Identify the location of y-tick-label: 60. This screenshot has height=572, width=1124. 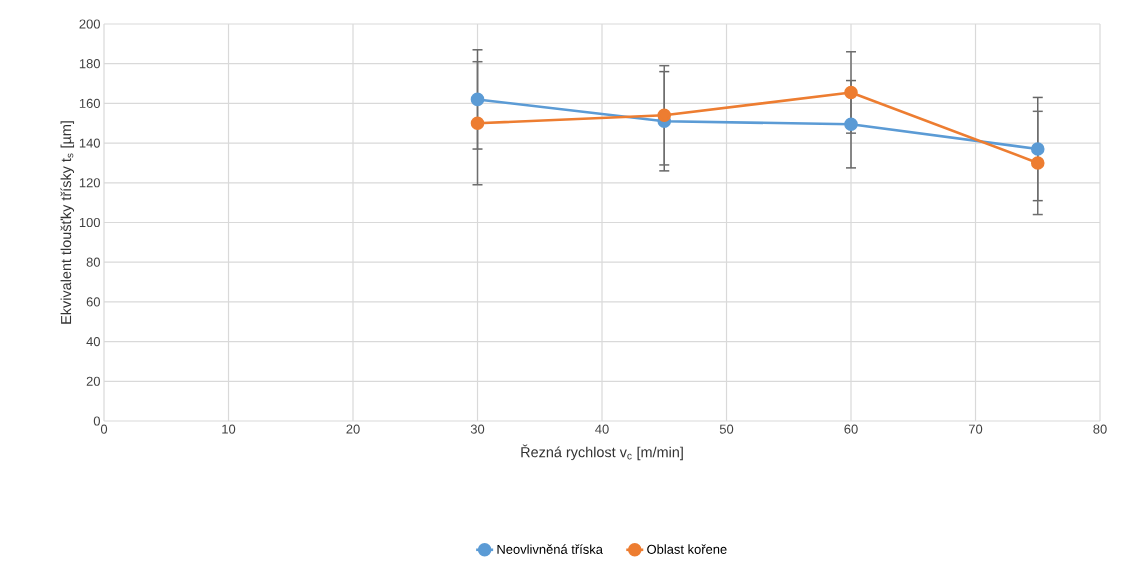
(93, 302).